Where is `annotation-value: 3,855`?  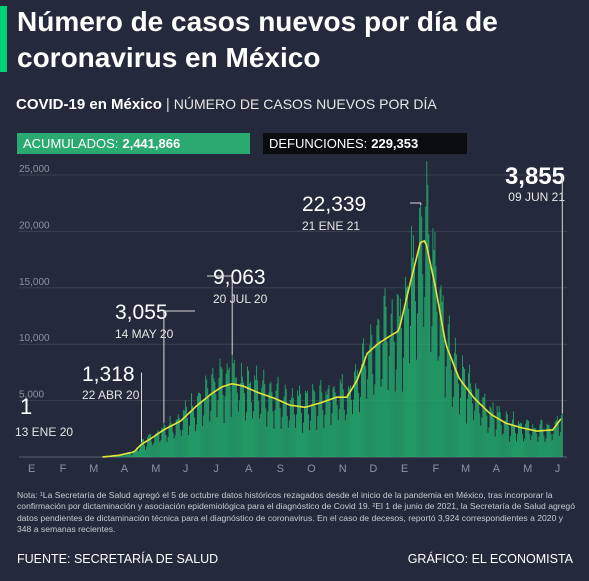 annotation-value: 3,855 is located at coordinates (535, 176).